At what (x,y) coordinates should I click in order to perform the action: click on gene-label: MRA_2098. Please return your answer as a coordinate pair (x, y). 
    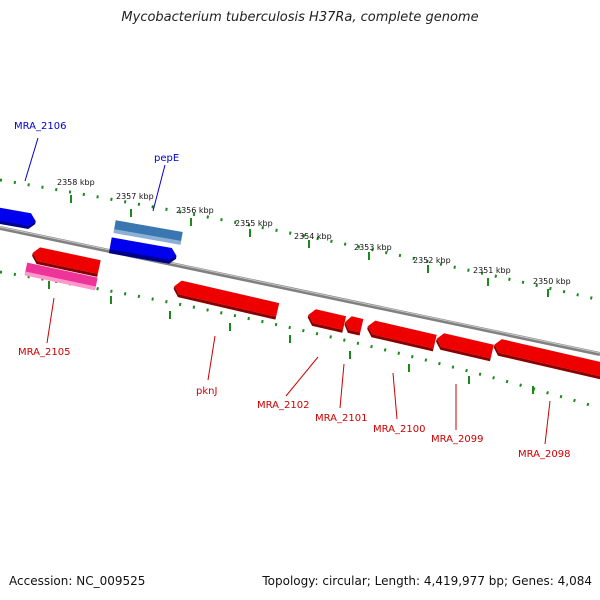
    Looking at the image, I should click on (544, 454).